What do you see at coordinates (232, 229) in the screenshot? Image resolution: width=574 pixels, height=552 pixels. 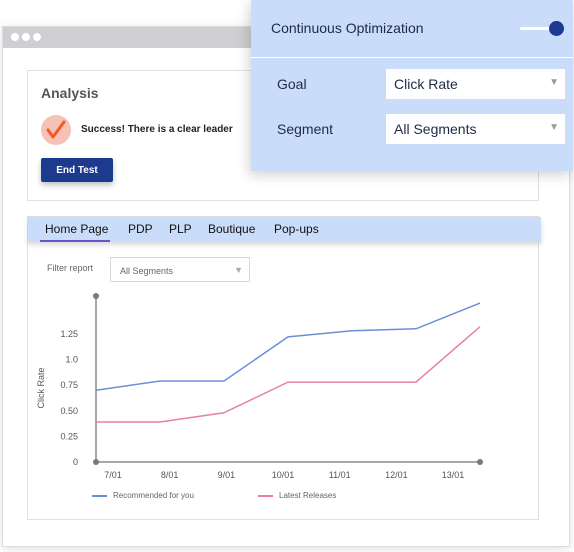 I see `tab-boutique: Boutique` at bounding box center [232, 229].